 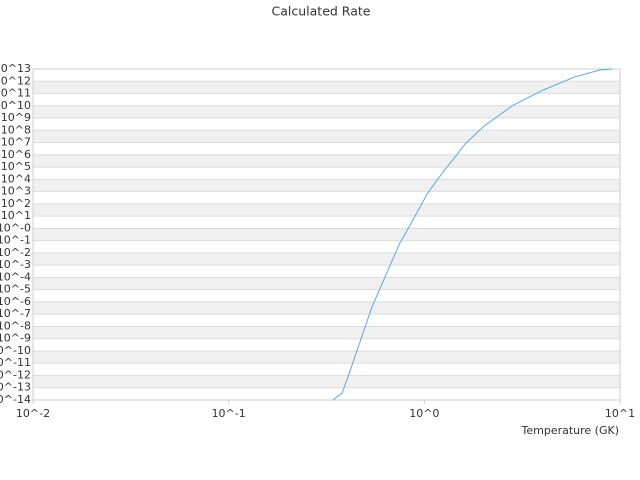 I want to click on x-tick-label: 10^0, so click(x=424, y=413).